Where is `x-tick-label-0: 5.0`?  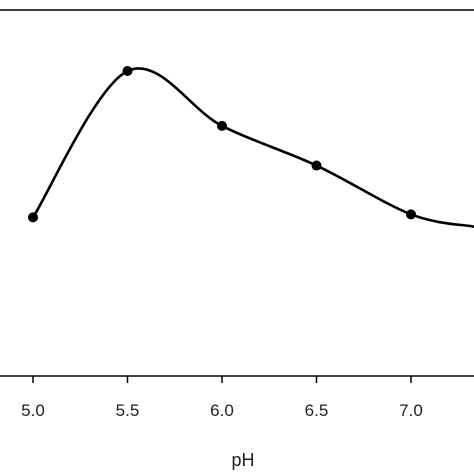 x-tick-label-0: 5.0 is located at coordinates (33, 410).